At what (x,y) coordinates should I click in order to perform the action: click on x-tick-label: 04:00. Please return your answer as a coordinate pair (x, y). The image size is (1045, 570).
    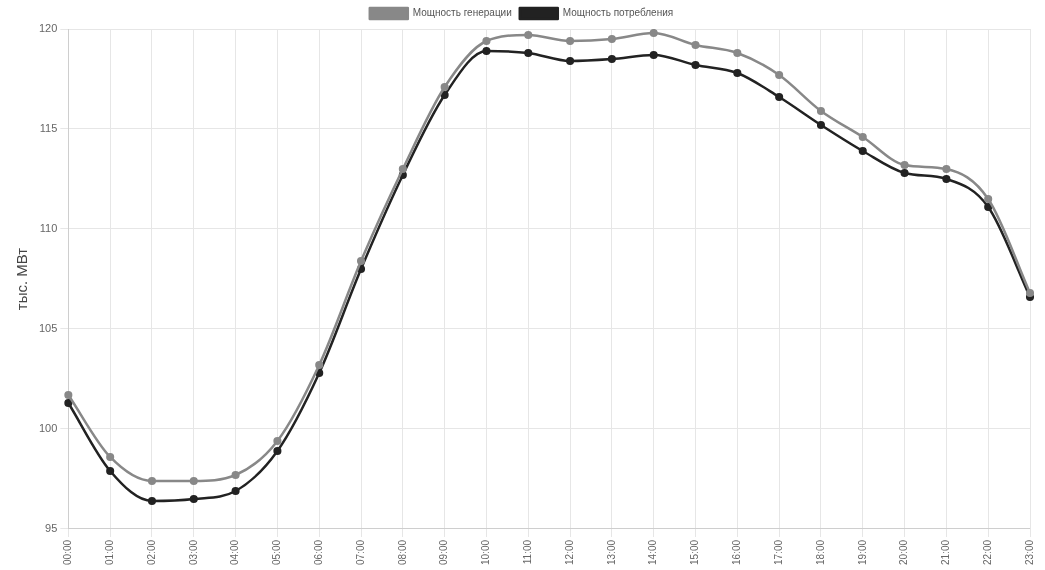
    Looking at the image, I should click on (235, 552).